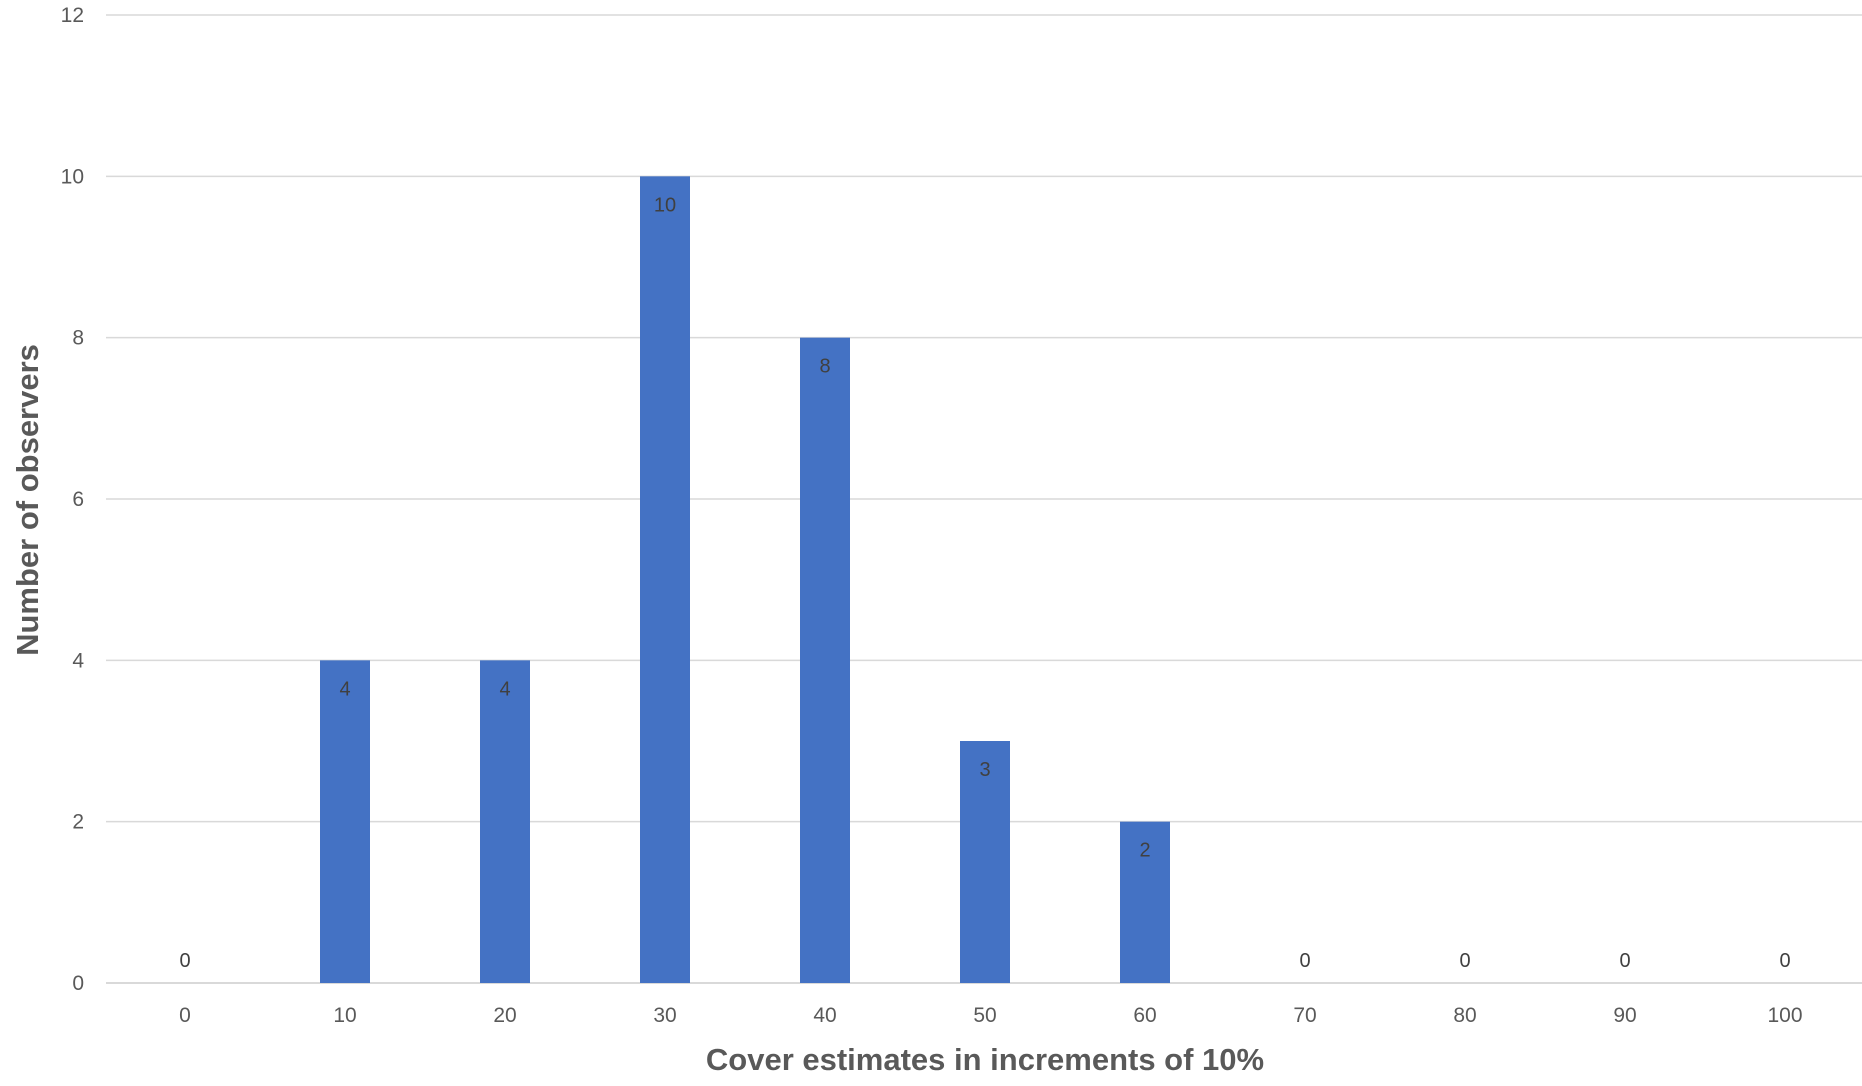 The height and width of the screenshot is (1086, 1862). Describe the element at coordinates (1304, 961) in the screenshot. I see `data-label-70: 0` at that location.